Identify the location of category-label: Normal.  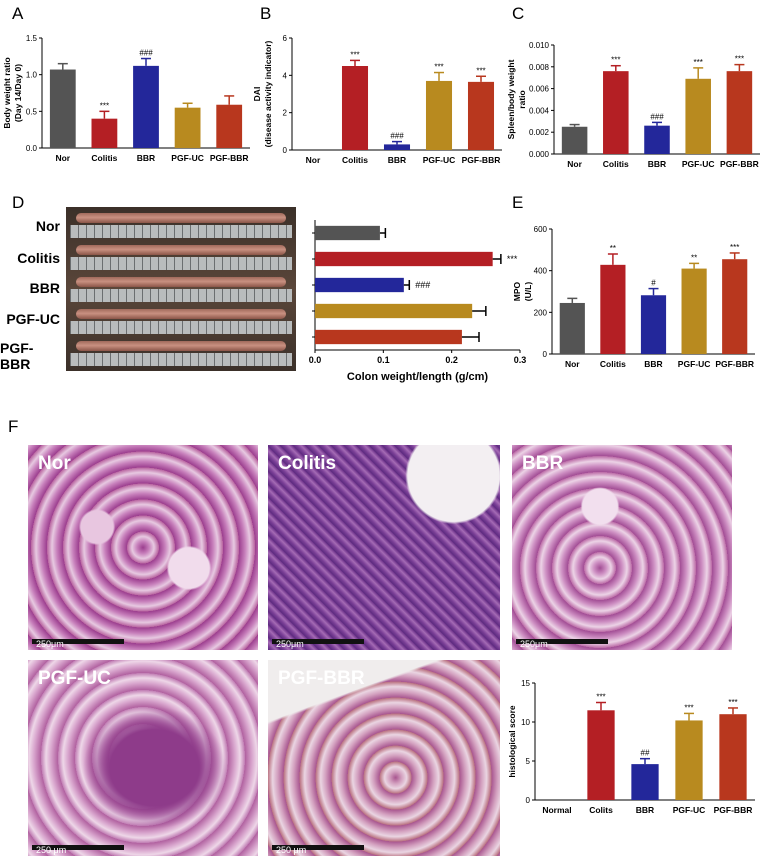
(556, 810).